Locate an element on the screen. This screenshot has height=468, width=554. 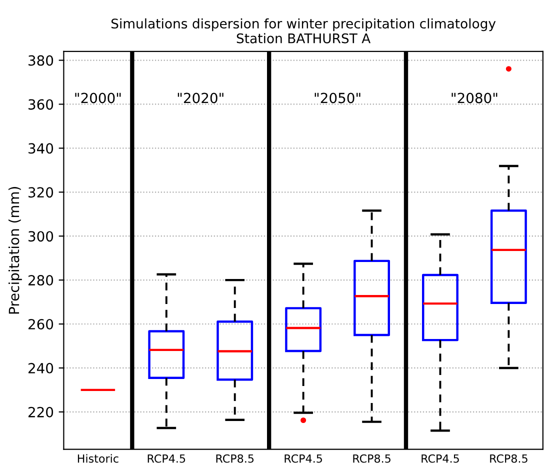
y-tick-label: 380 is located at coordinates (41, 60).